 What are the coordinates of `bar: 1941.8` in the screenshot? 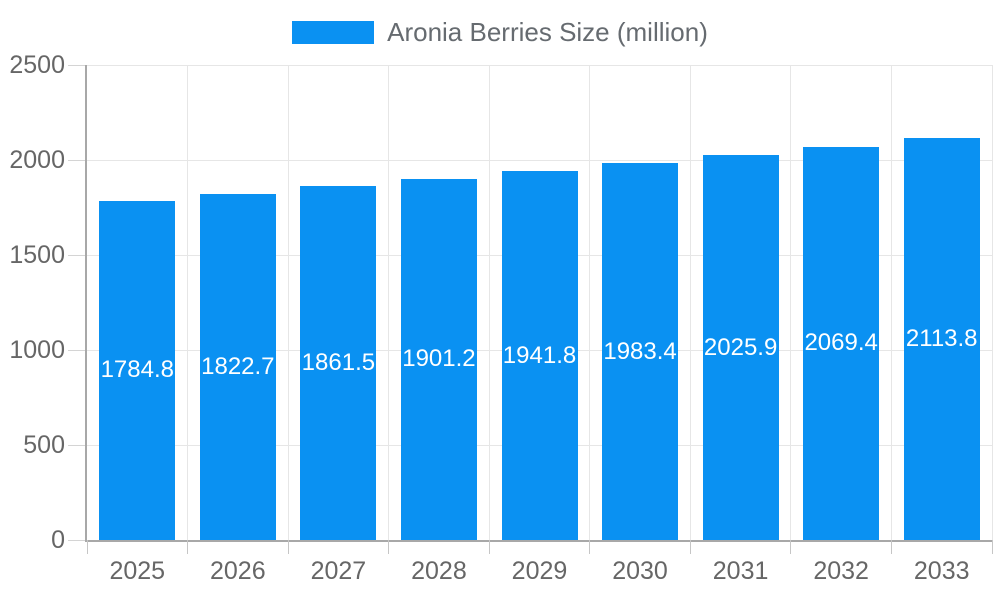 It's located at (539, 355).